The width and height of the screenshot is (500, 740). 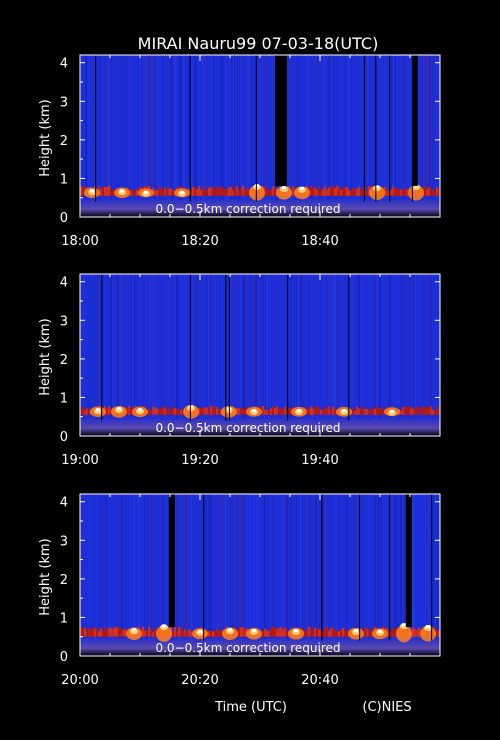 What do you see at coordinates (164, 633) in the screenshot?
I see `cloud-peak-glow` at bounding box center [164, 633].